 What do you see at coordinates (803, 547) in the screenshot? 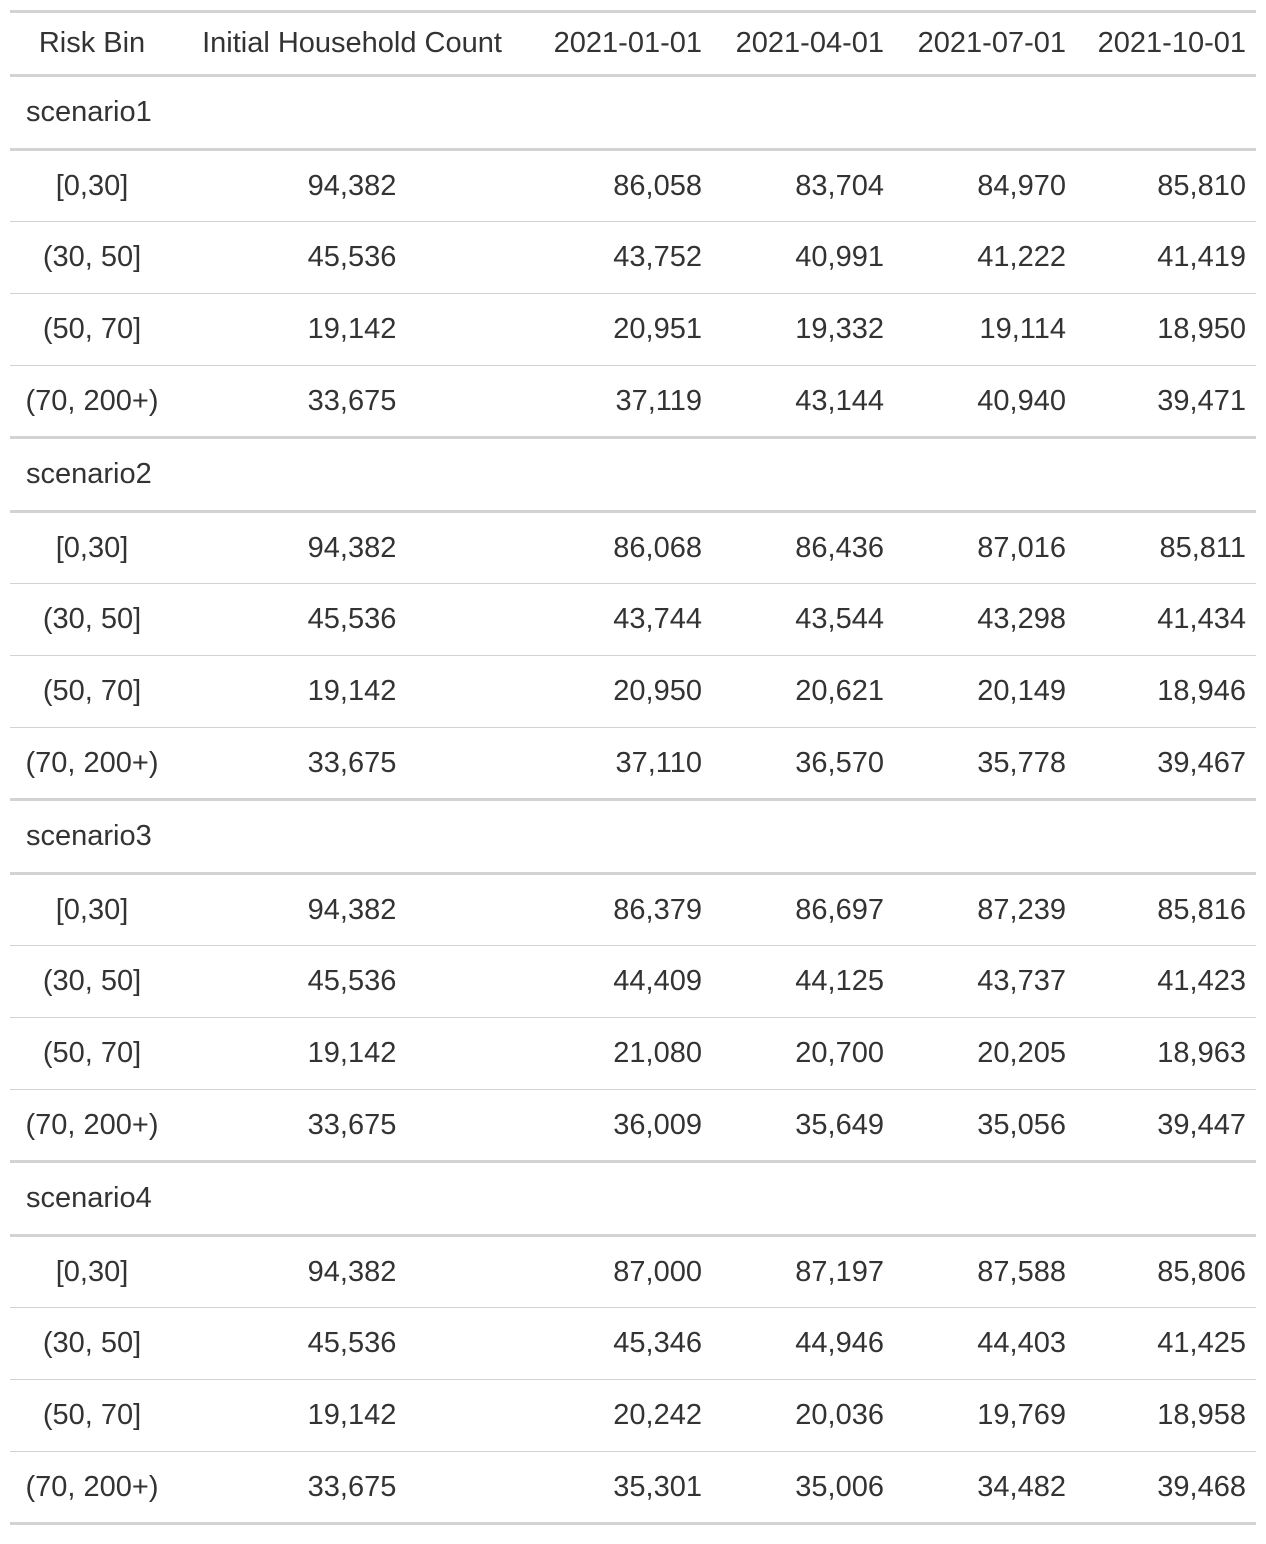
I see `cell-2021-04-01: 86,436` at bounding box center [803, 547].